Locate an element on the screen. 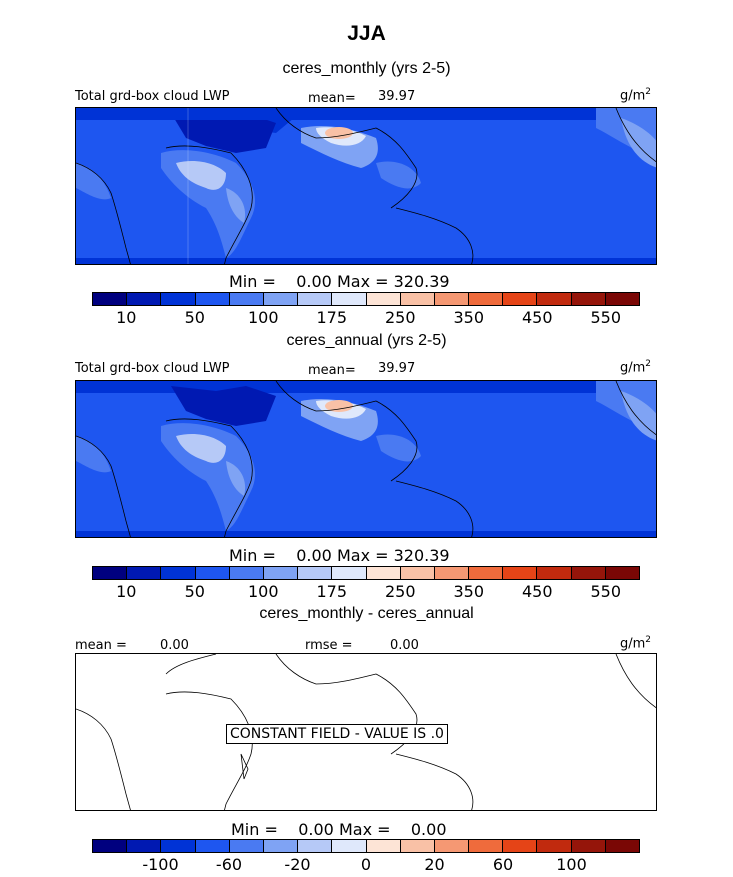 This screenshot has width=733, height=877. constant-field-label: CONSTANT FIELD - VALUE IS .0 is located at coordinates (337, 734).